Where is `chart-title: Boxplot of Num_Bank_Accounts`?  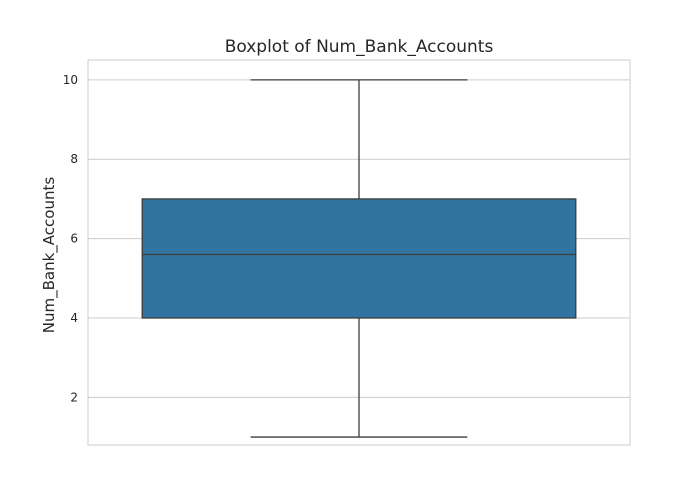 chart-title: Boxplot of Num_Bank_Accounts is located at coordinates (359, 47).